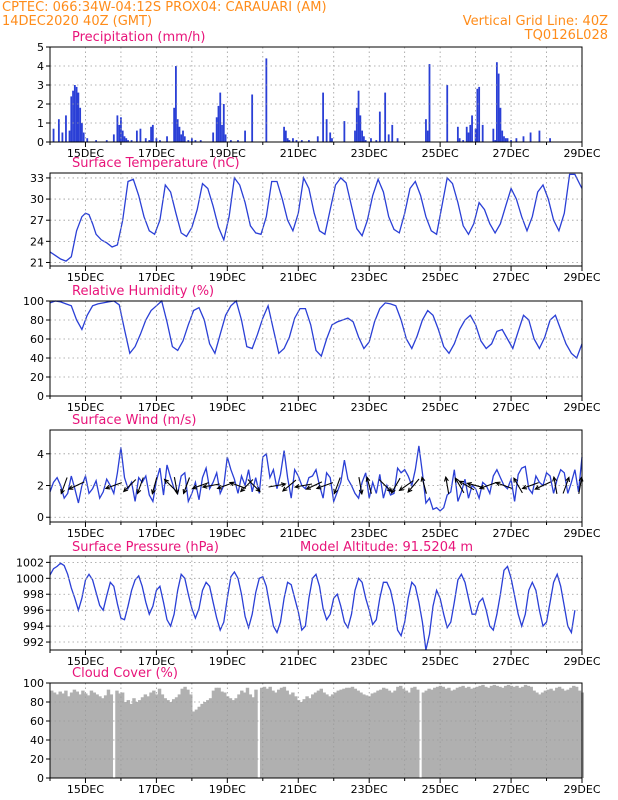 The height and width of the screenshot is (800, 618). I want to click on temp-xtick-label: 25DEC, so click(440, 277).